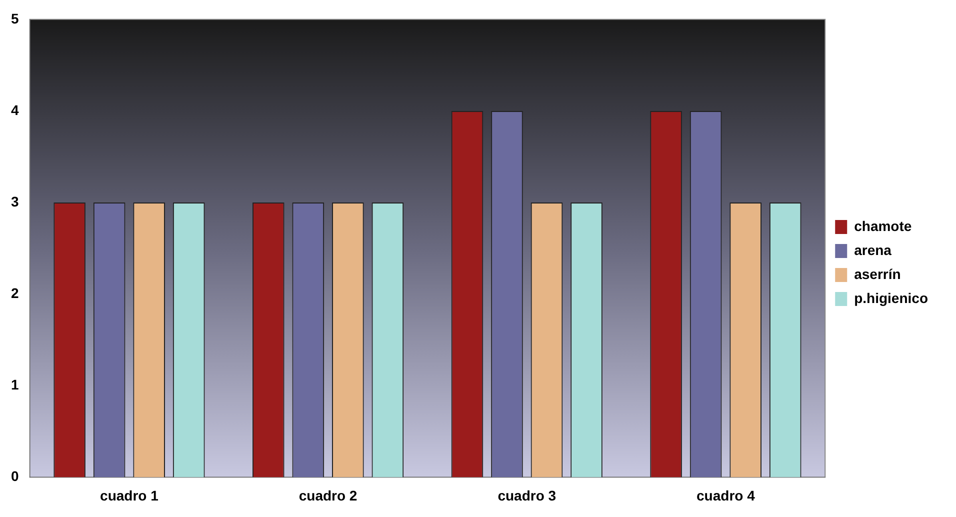  I want to click on legend-label: aserrín, so click(877, 274).